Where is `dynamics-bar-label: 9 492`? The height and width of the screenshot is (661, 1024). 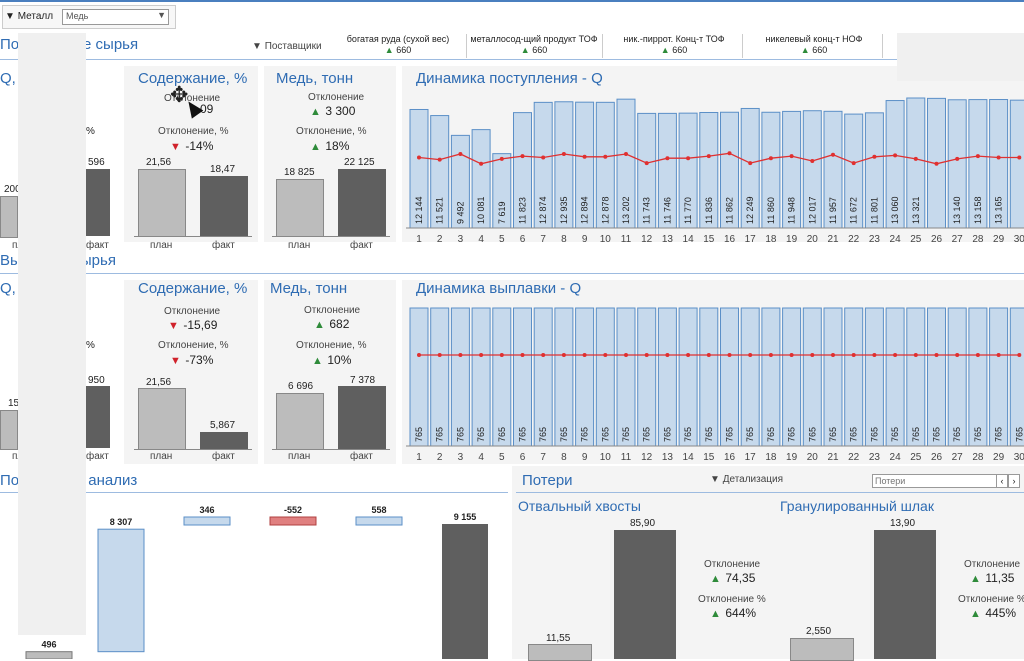 dynamics-bar-label: 9 492 is located at coordinates (460, 212).